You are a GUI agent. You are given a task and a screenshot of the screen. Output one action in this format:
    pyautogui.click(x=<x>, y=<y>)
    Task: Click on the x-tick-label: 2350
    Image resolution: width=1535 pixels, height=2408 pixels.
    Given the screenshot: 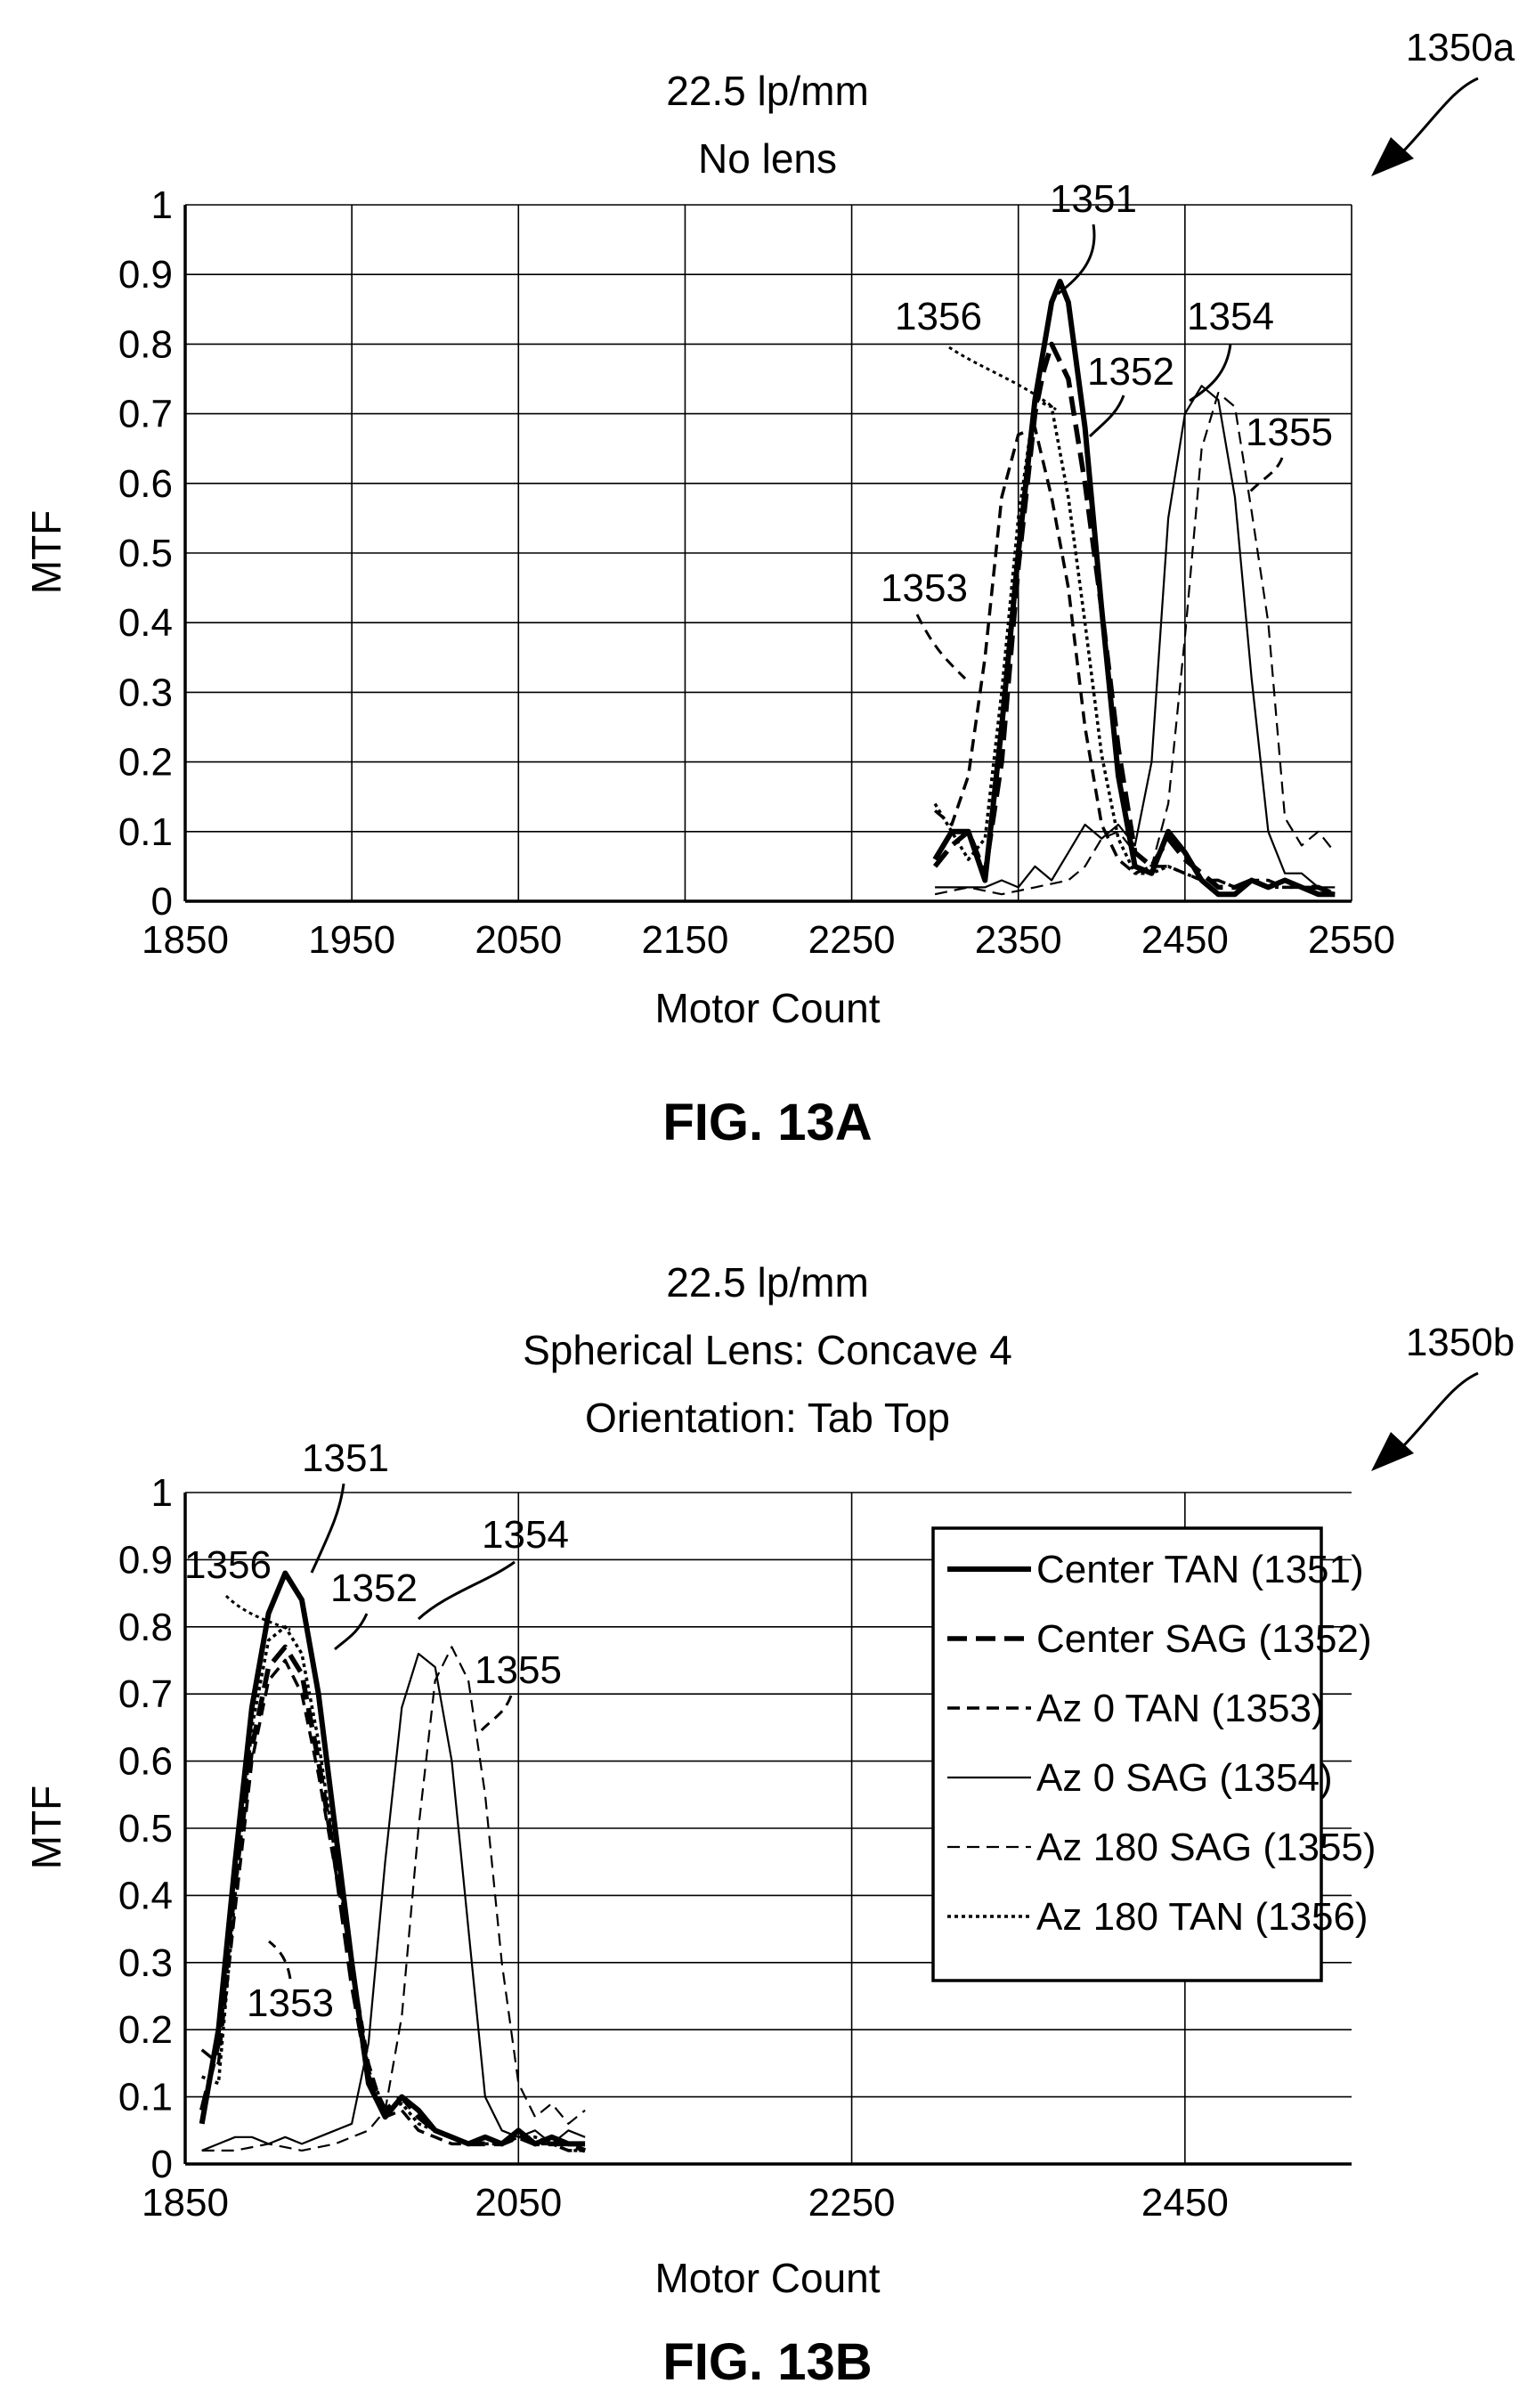 What is the action you would take?
    pyautogui.click(x=1018, y=940)
    